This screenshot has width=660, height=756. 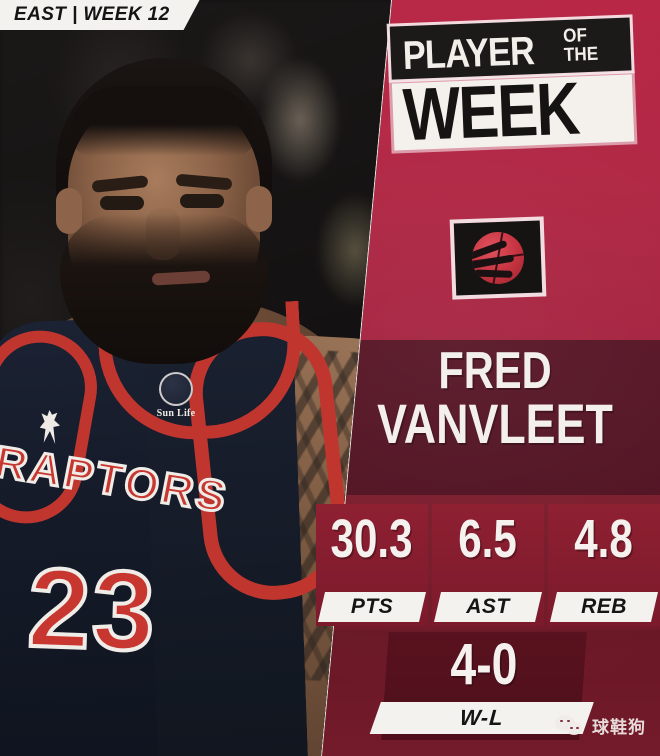 I want to click on raptors-basketball-icon, so click(x=498, y=258).